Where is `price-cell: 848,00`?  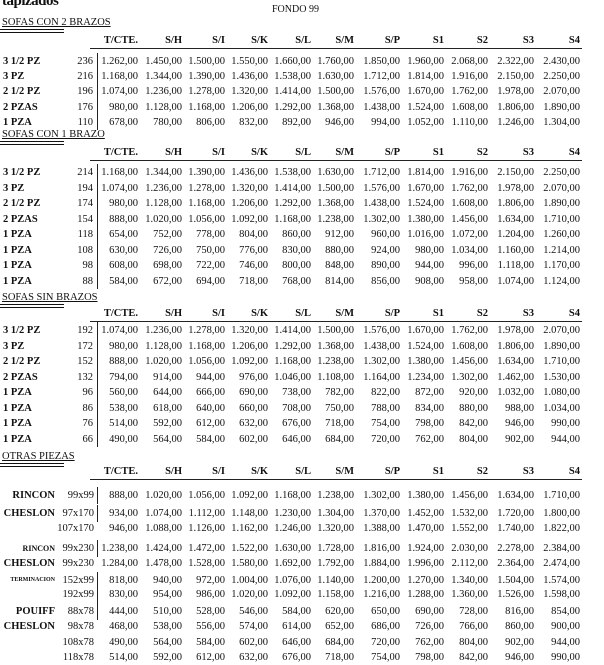
price-cell: 848,00 is located at coordinates (339, 265).